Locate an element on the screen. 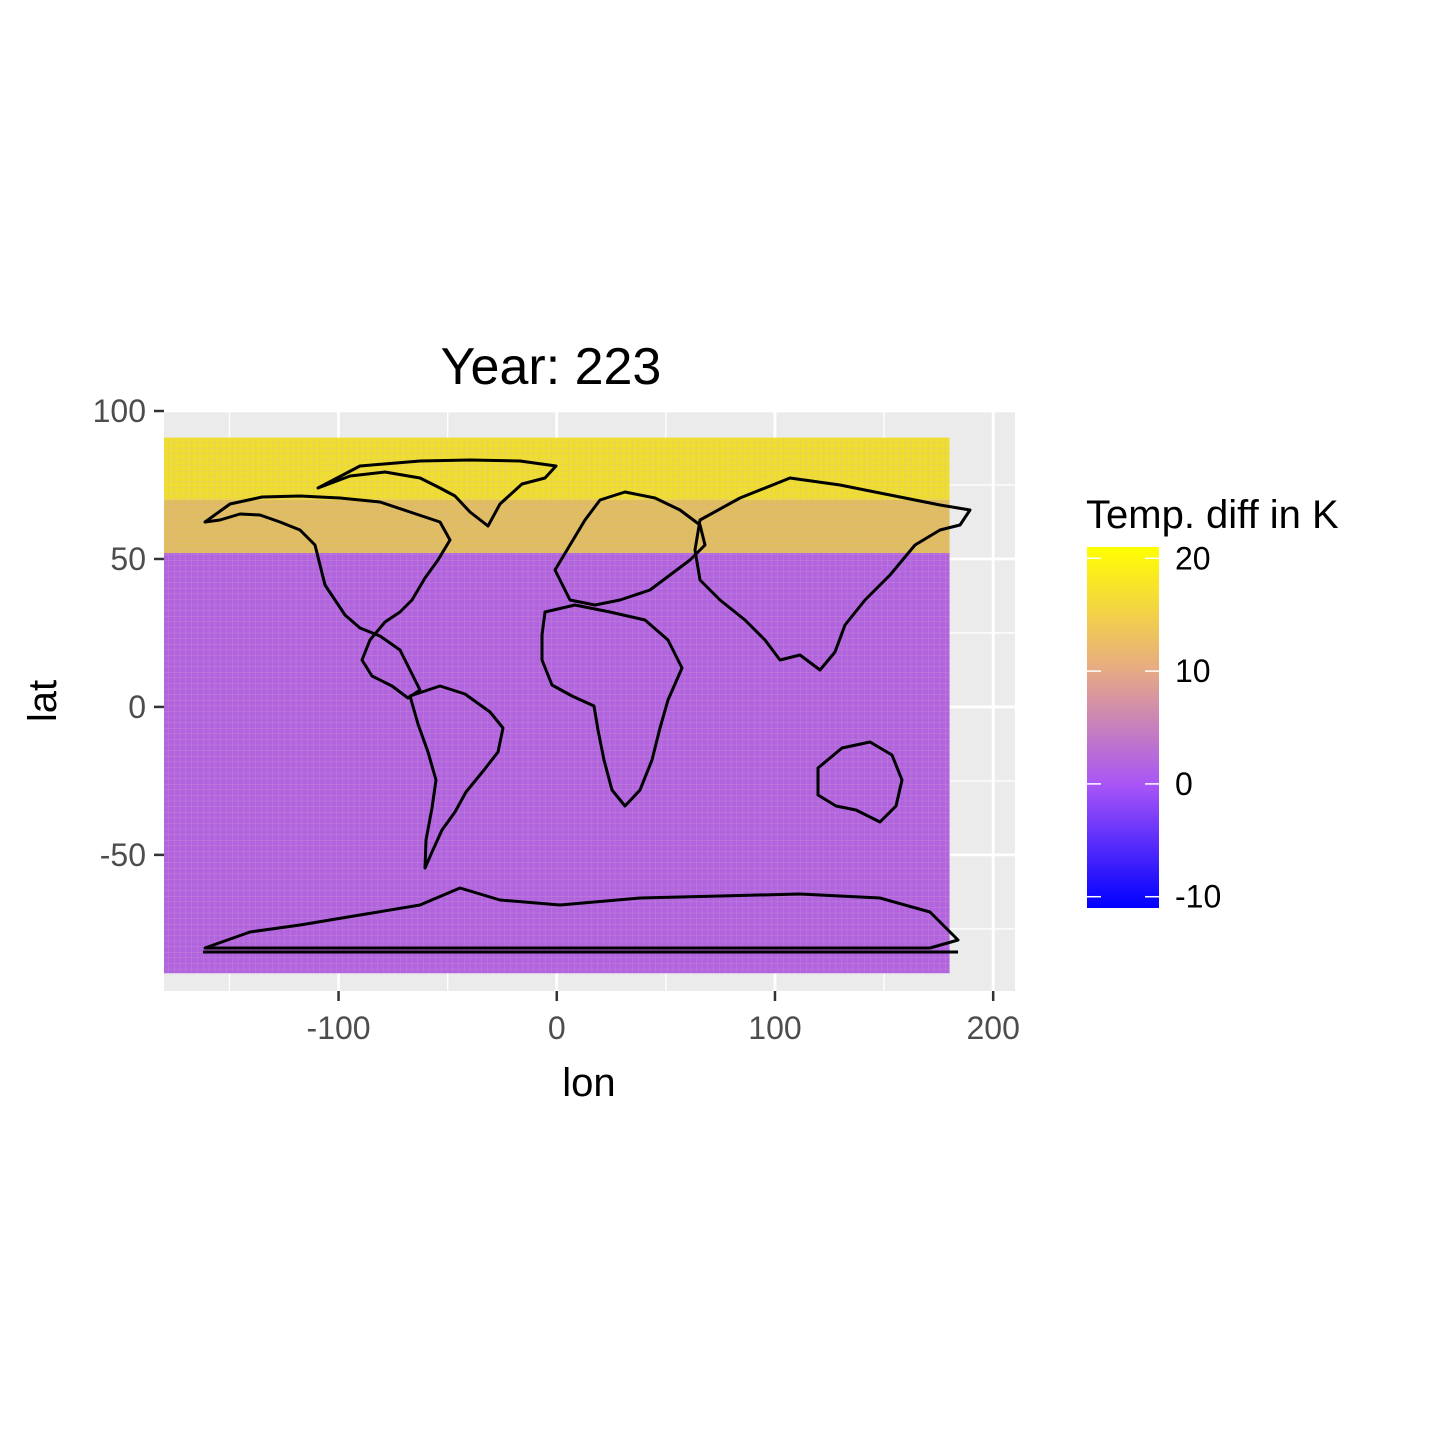 This screenshot has height=1445, width=1434. x-axis-title: lon is located at coordinates (588, 1083).